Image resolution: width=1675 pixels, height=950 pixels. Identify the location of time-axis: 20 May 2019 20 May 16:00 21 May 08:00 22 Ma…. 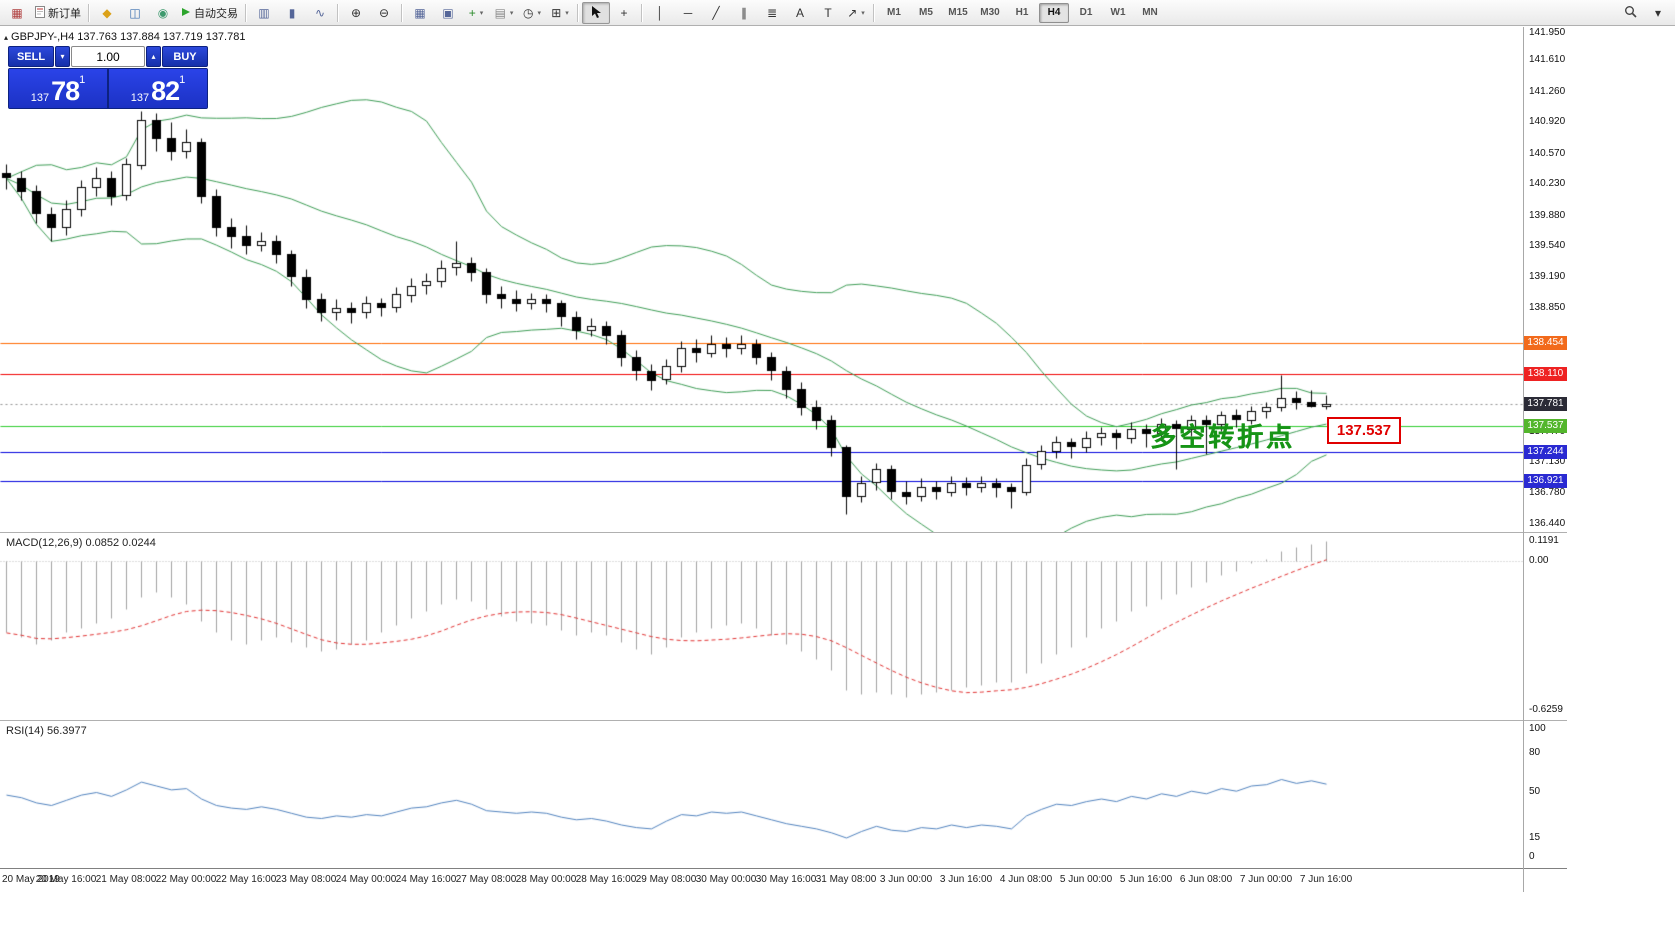
(783, 881).